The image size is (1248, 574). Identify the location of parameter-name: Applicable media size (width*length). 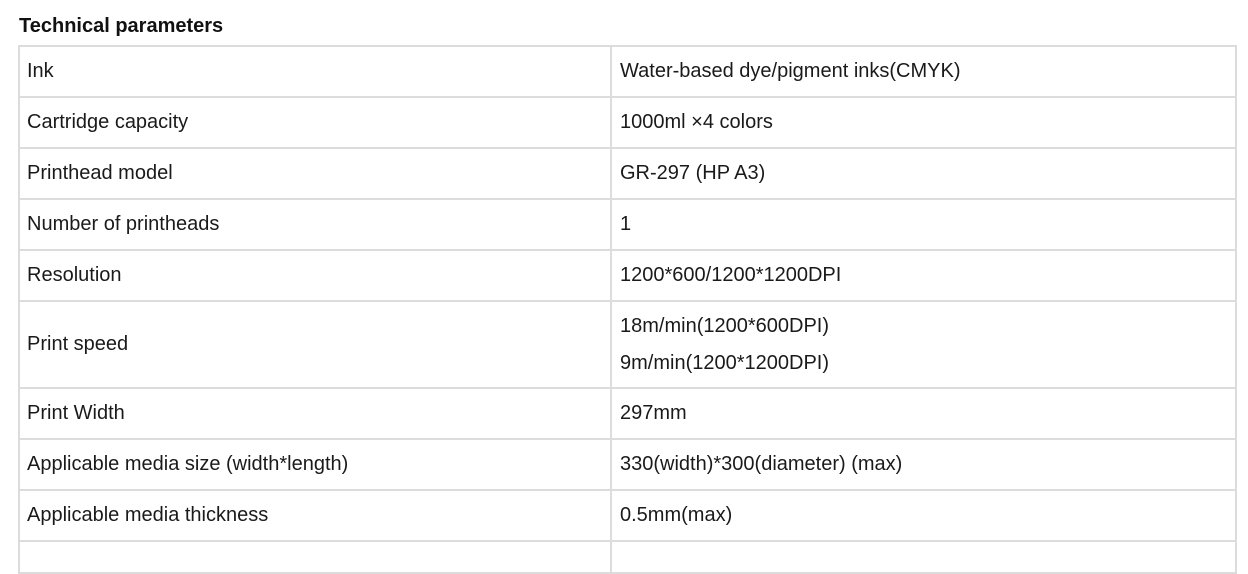
(315, 464).